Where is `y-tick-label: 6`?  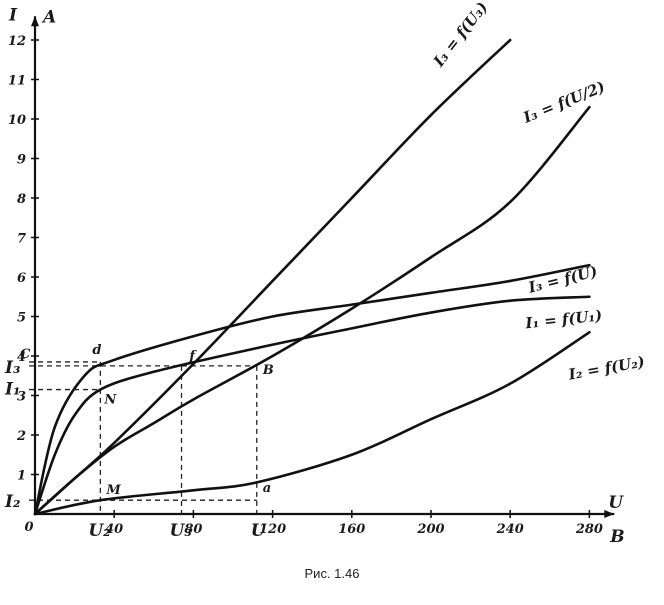 y-tick-label: 6 is located at coordinates (21, 278).